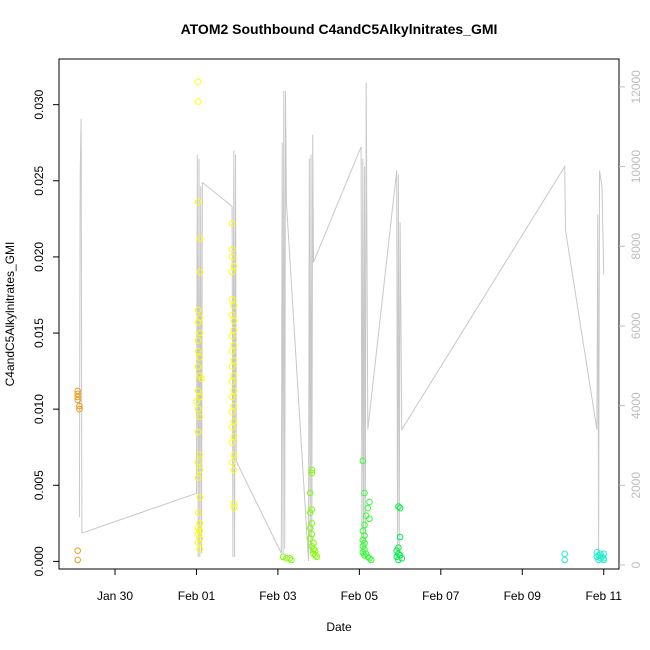 Image resolution: width=650 pixels, height=650 pixels. I want to click on y2-tick-label: 2000, so click(636, 485).